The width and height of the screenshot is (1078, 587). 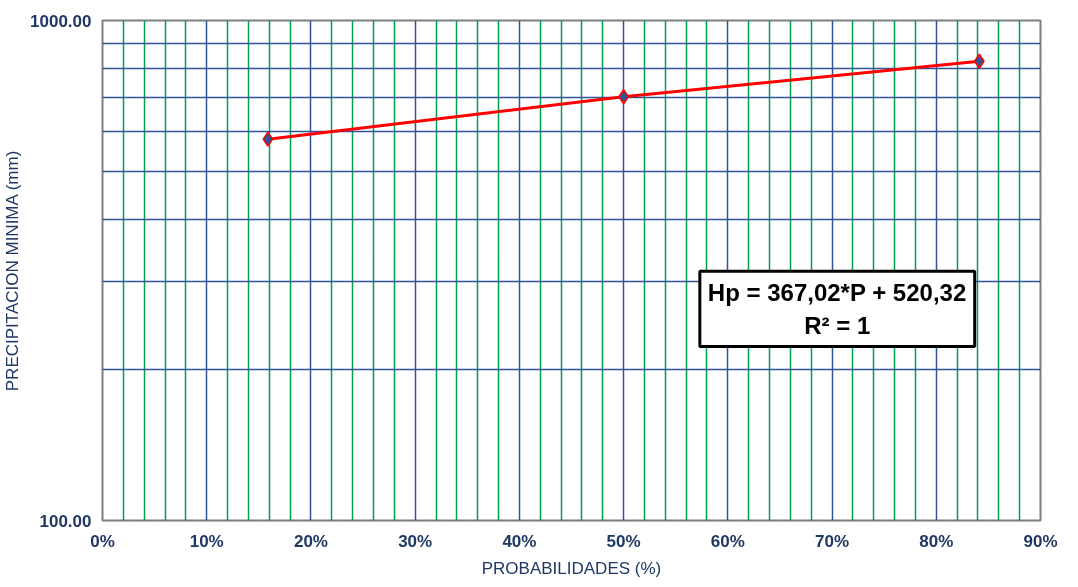 What do you see at coordinates (61, 21) in the screenshot?
I see `y-tick-label: 1000.00` at bounding box center [61, 21].